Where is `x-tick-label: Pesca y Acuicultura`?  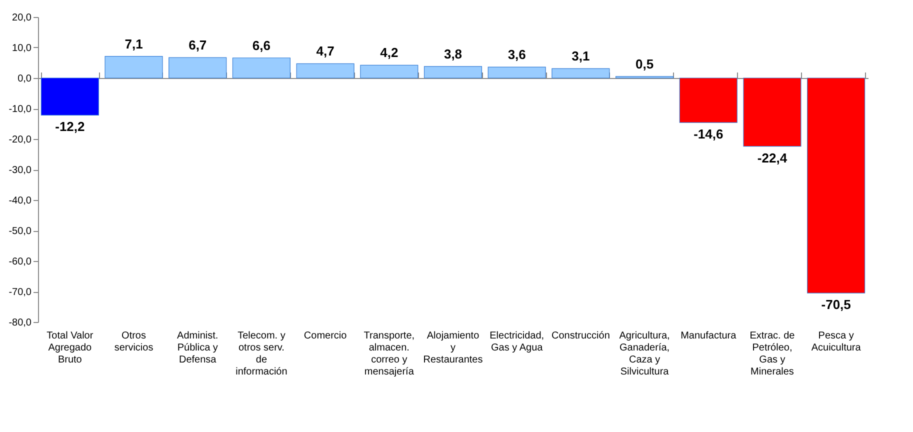
x-tick-label: Pesca y Acuicultura is located at coordinates (836, 342).